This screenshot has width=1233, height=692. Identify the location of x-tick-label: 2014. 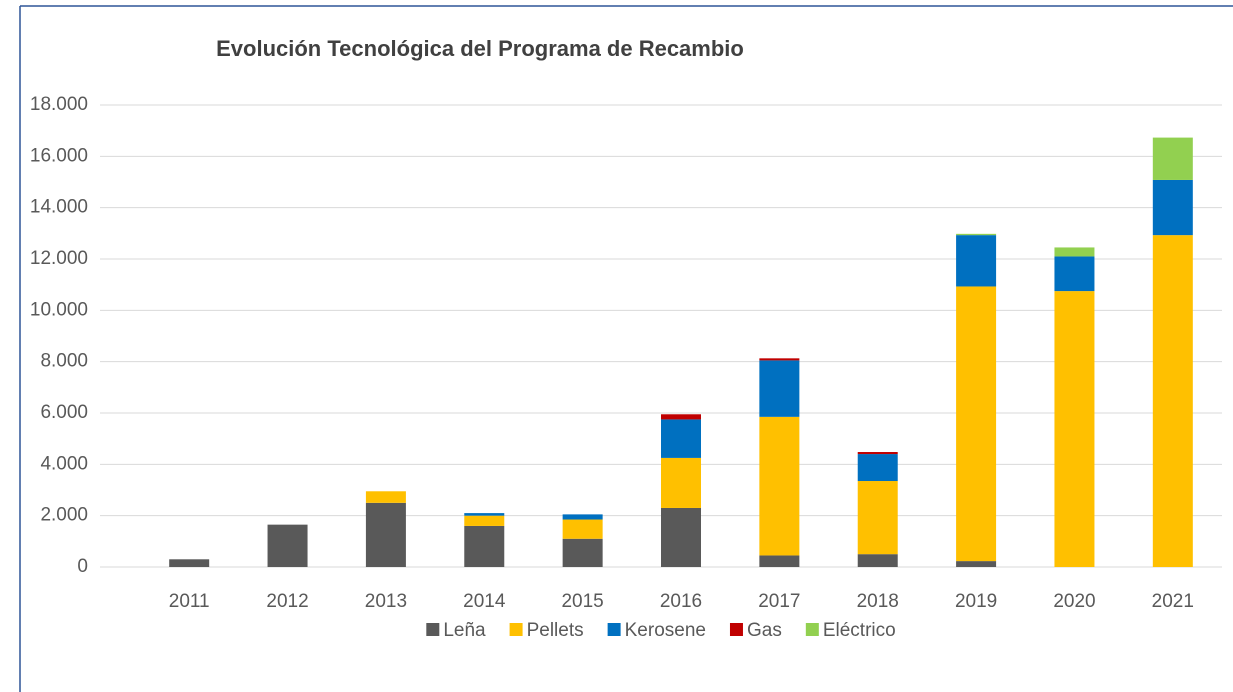
(484, 601).